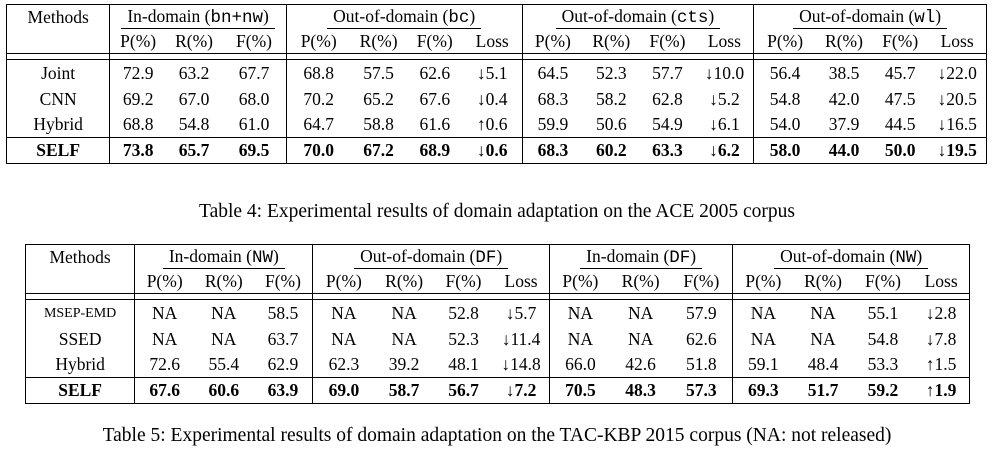 Image resolution: width=994 pixels, height=455 pixels. I want to click on value-cell: ↓5.2, so click(724, 99).